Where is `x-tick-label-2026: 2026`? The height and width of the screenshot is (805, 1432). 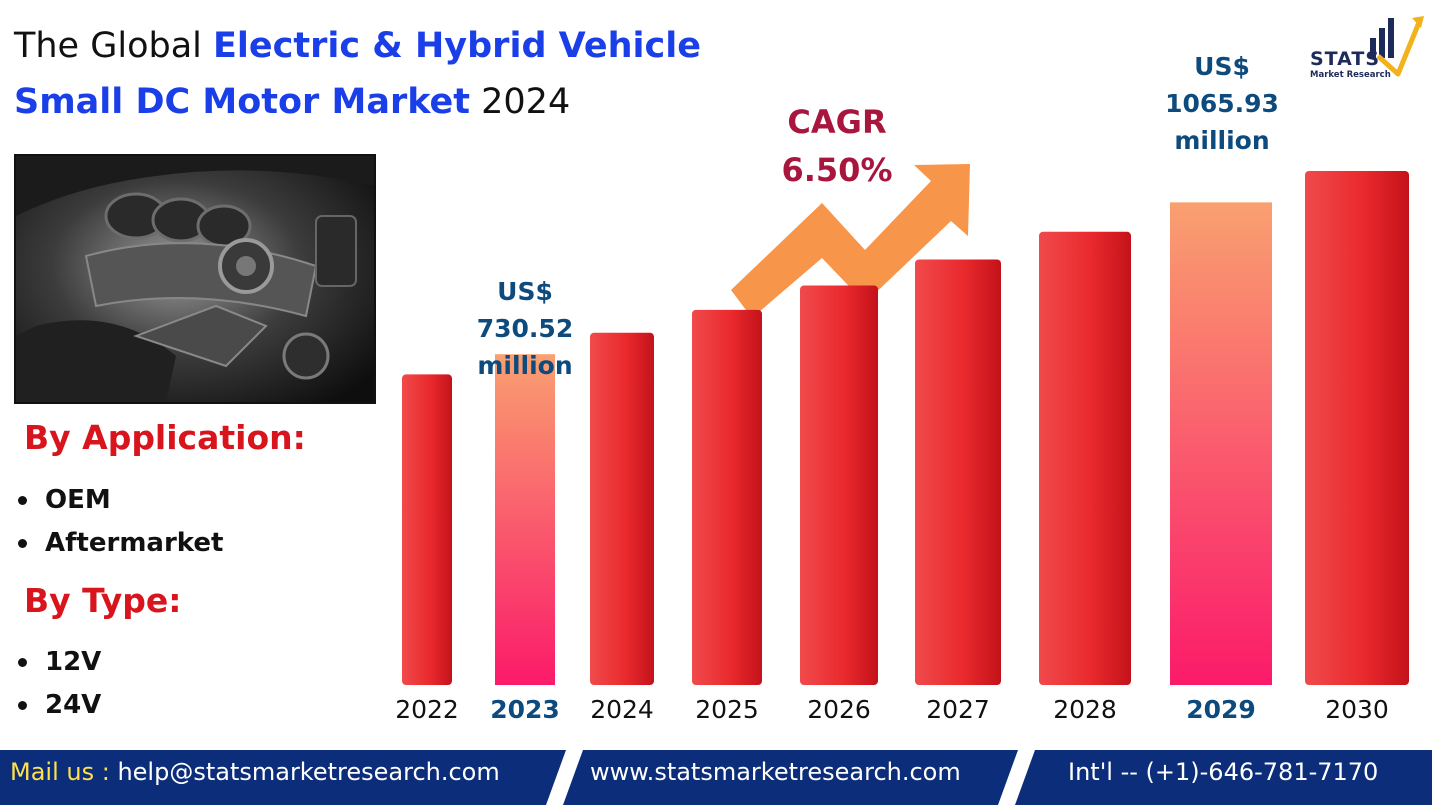 x-tick-label-2026: 2026 is located at coordinates (839, 709).